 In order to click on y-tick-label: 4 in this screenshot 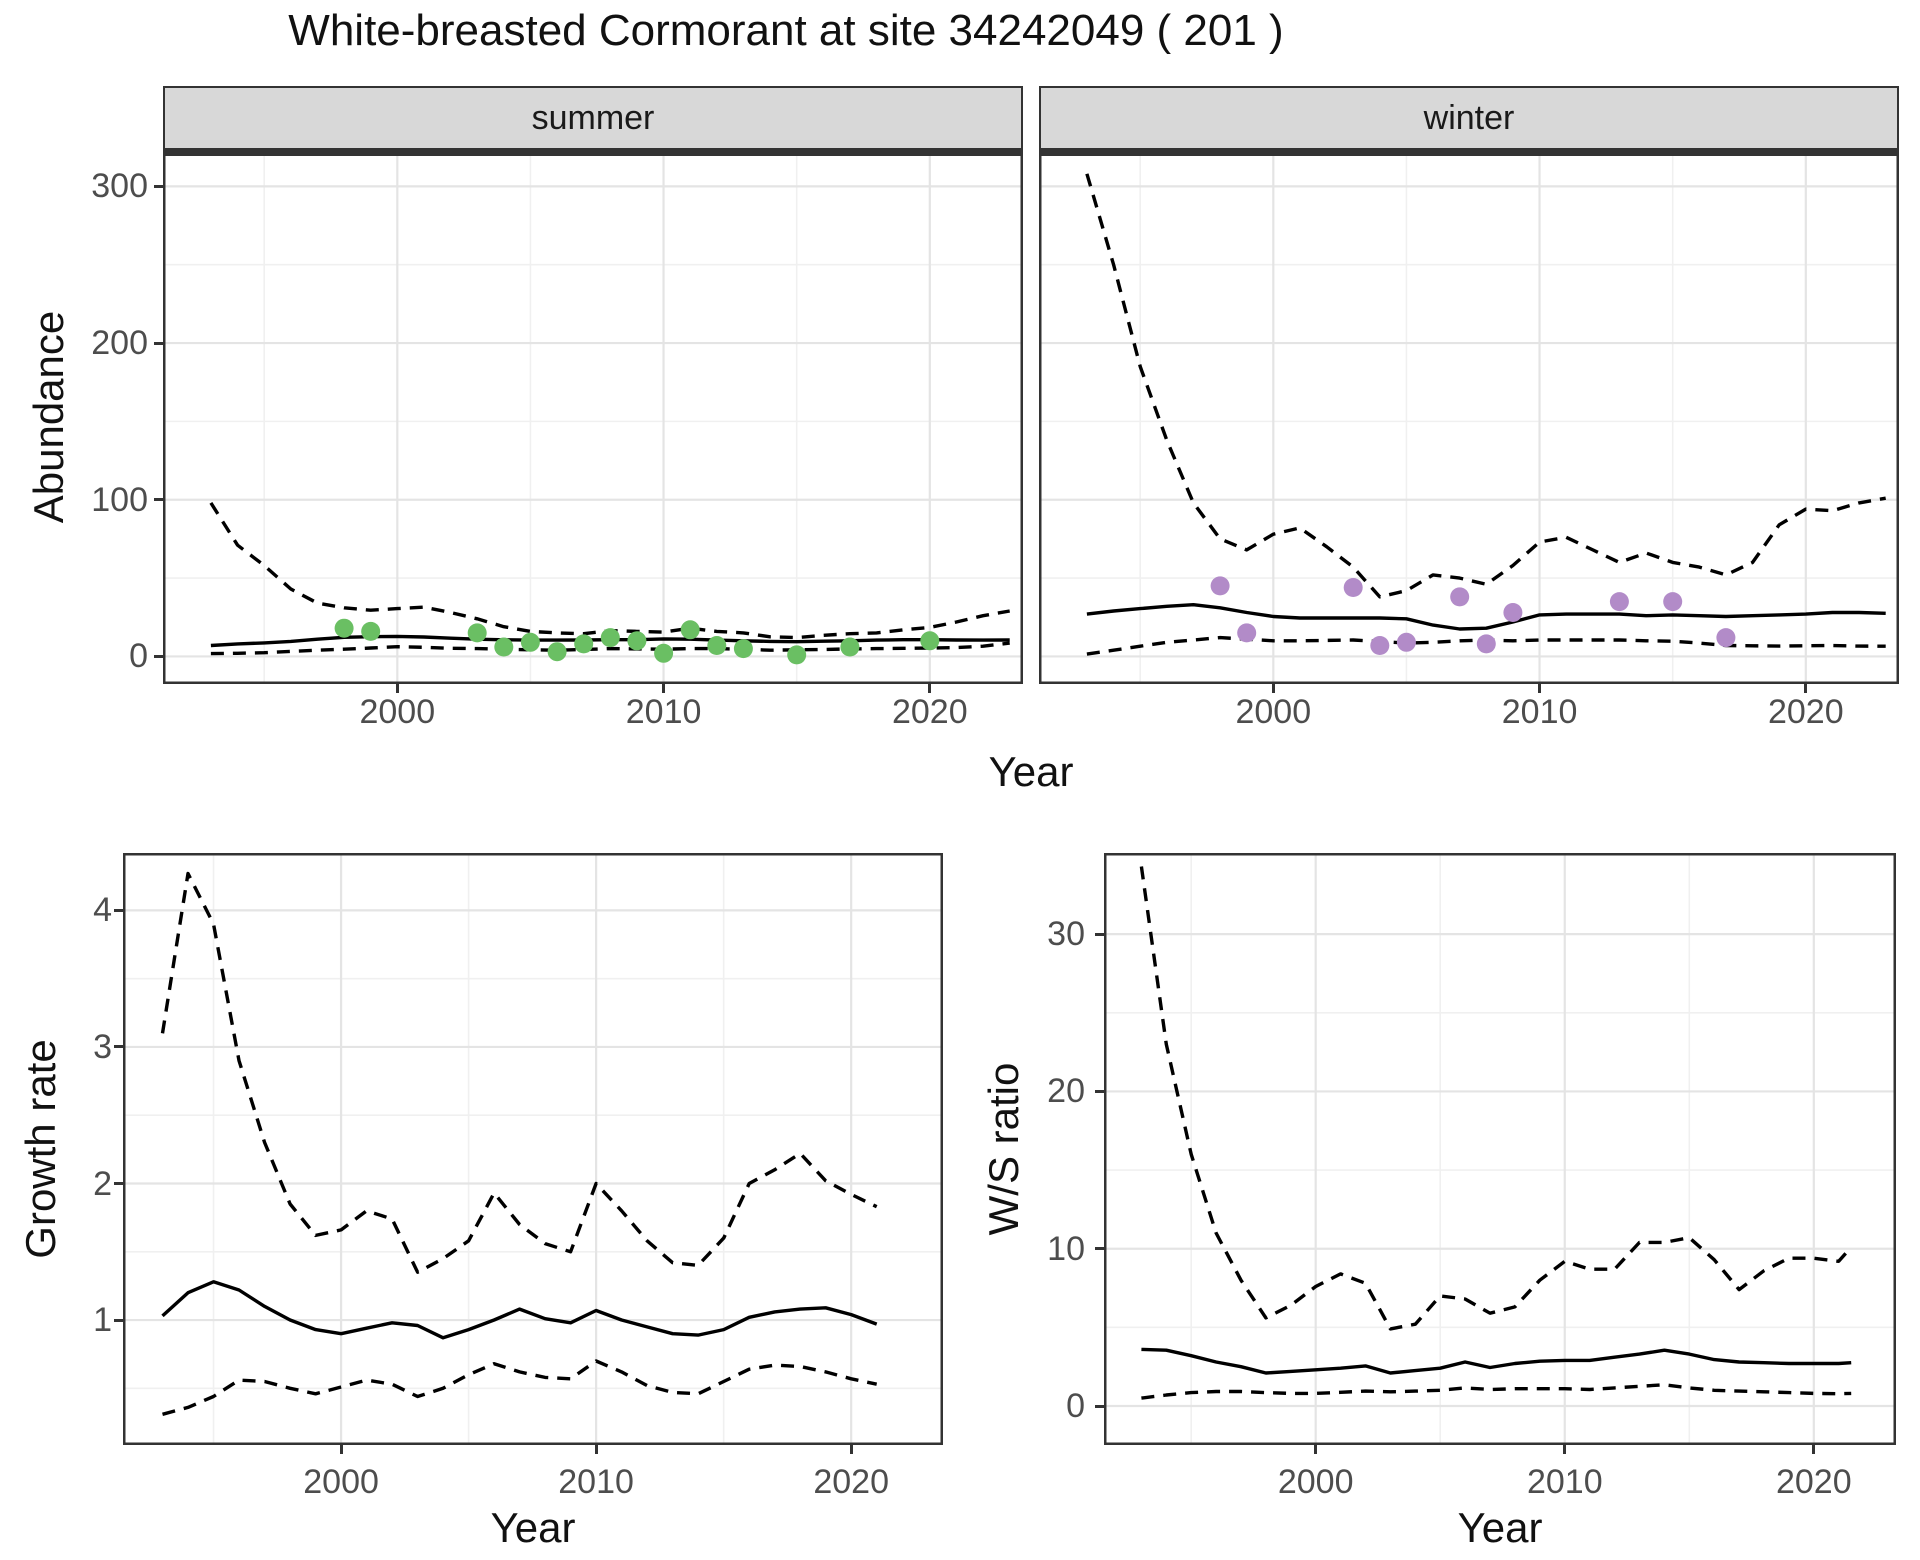, I will do `click(102, 910)`.